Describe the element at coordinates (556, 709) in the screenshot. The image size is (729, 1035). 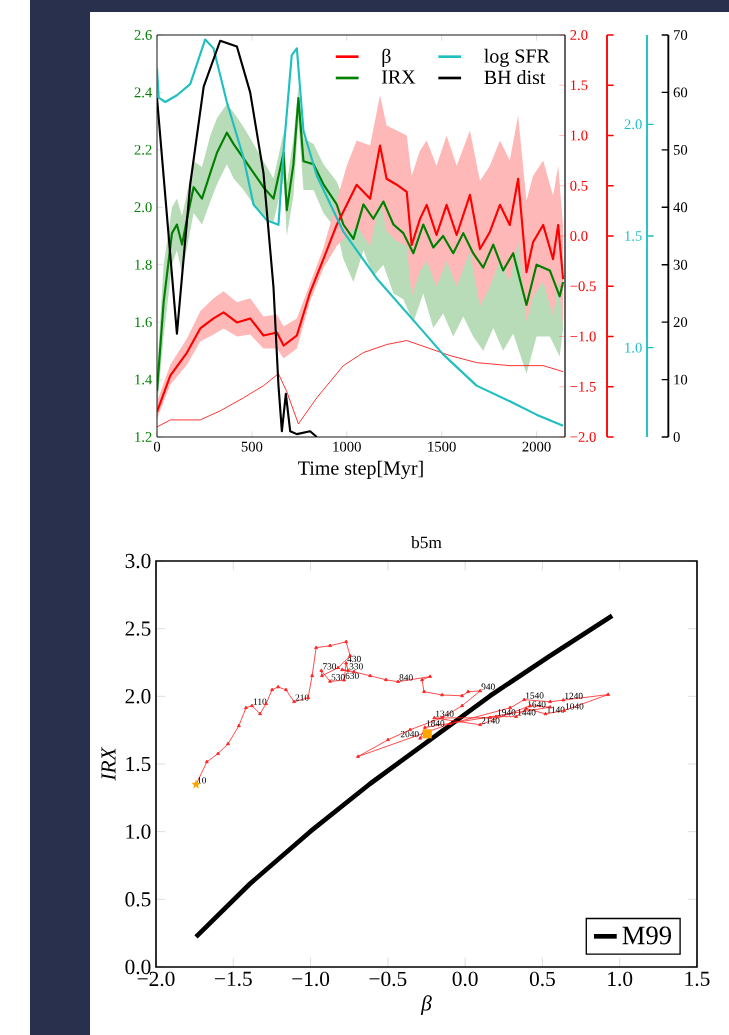
I see `annotation: 1140` at that location.